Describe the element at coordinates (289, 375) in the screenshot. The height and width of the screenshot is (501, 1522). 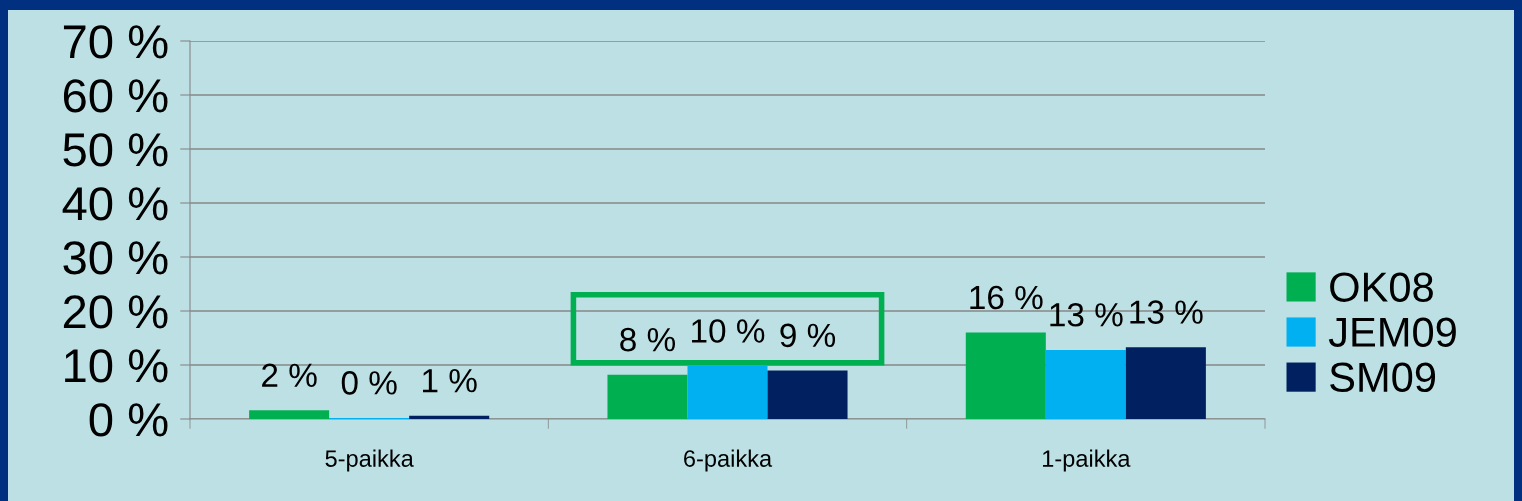
I see `data-label: 2 %` at that location.